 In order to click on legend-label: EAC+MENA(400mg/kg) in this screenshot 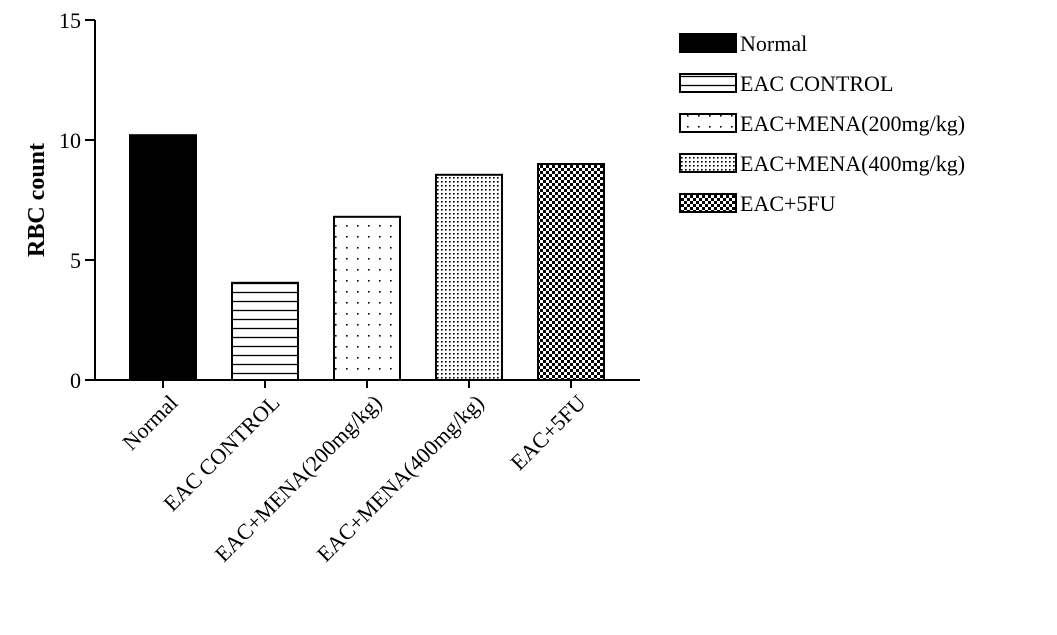, I will do `click(852, 163)`.